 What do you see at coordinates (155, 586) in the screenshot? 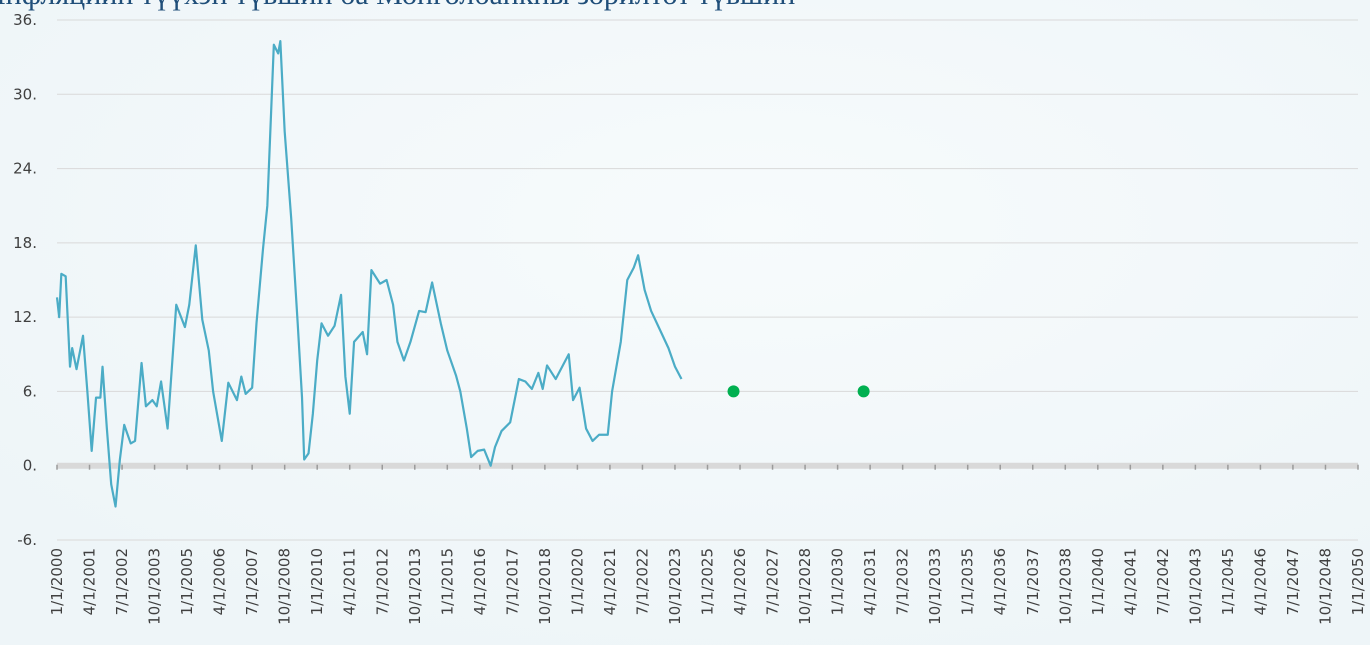
I see `x-tick-label: 10/1/2003` at bounding box center [155, 586].